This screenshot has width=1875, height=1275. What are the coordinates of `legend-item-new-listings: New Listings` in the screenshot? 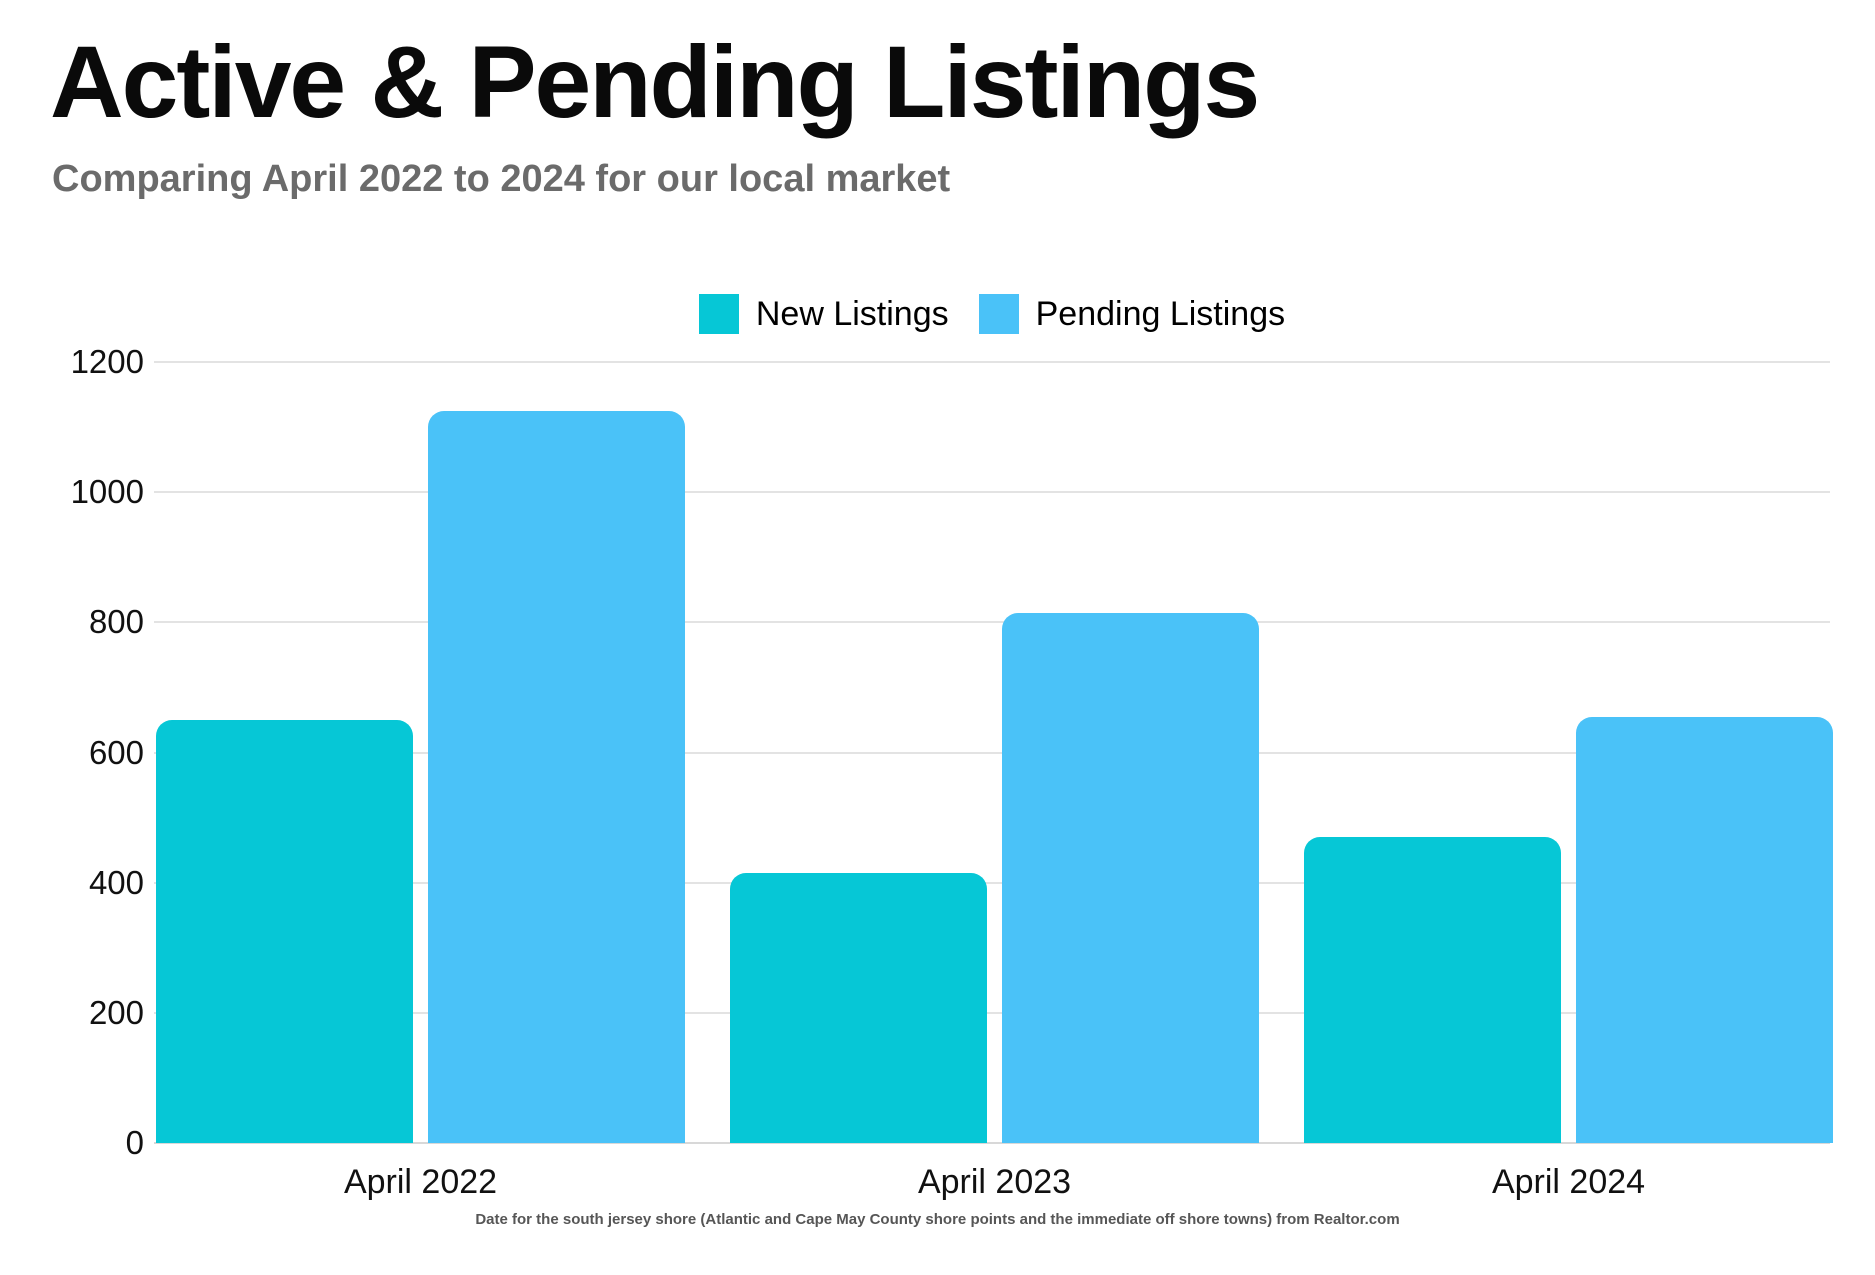 It's located at (823, 314).